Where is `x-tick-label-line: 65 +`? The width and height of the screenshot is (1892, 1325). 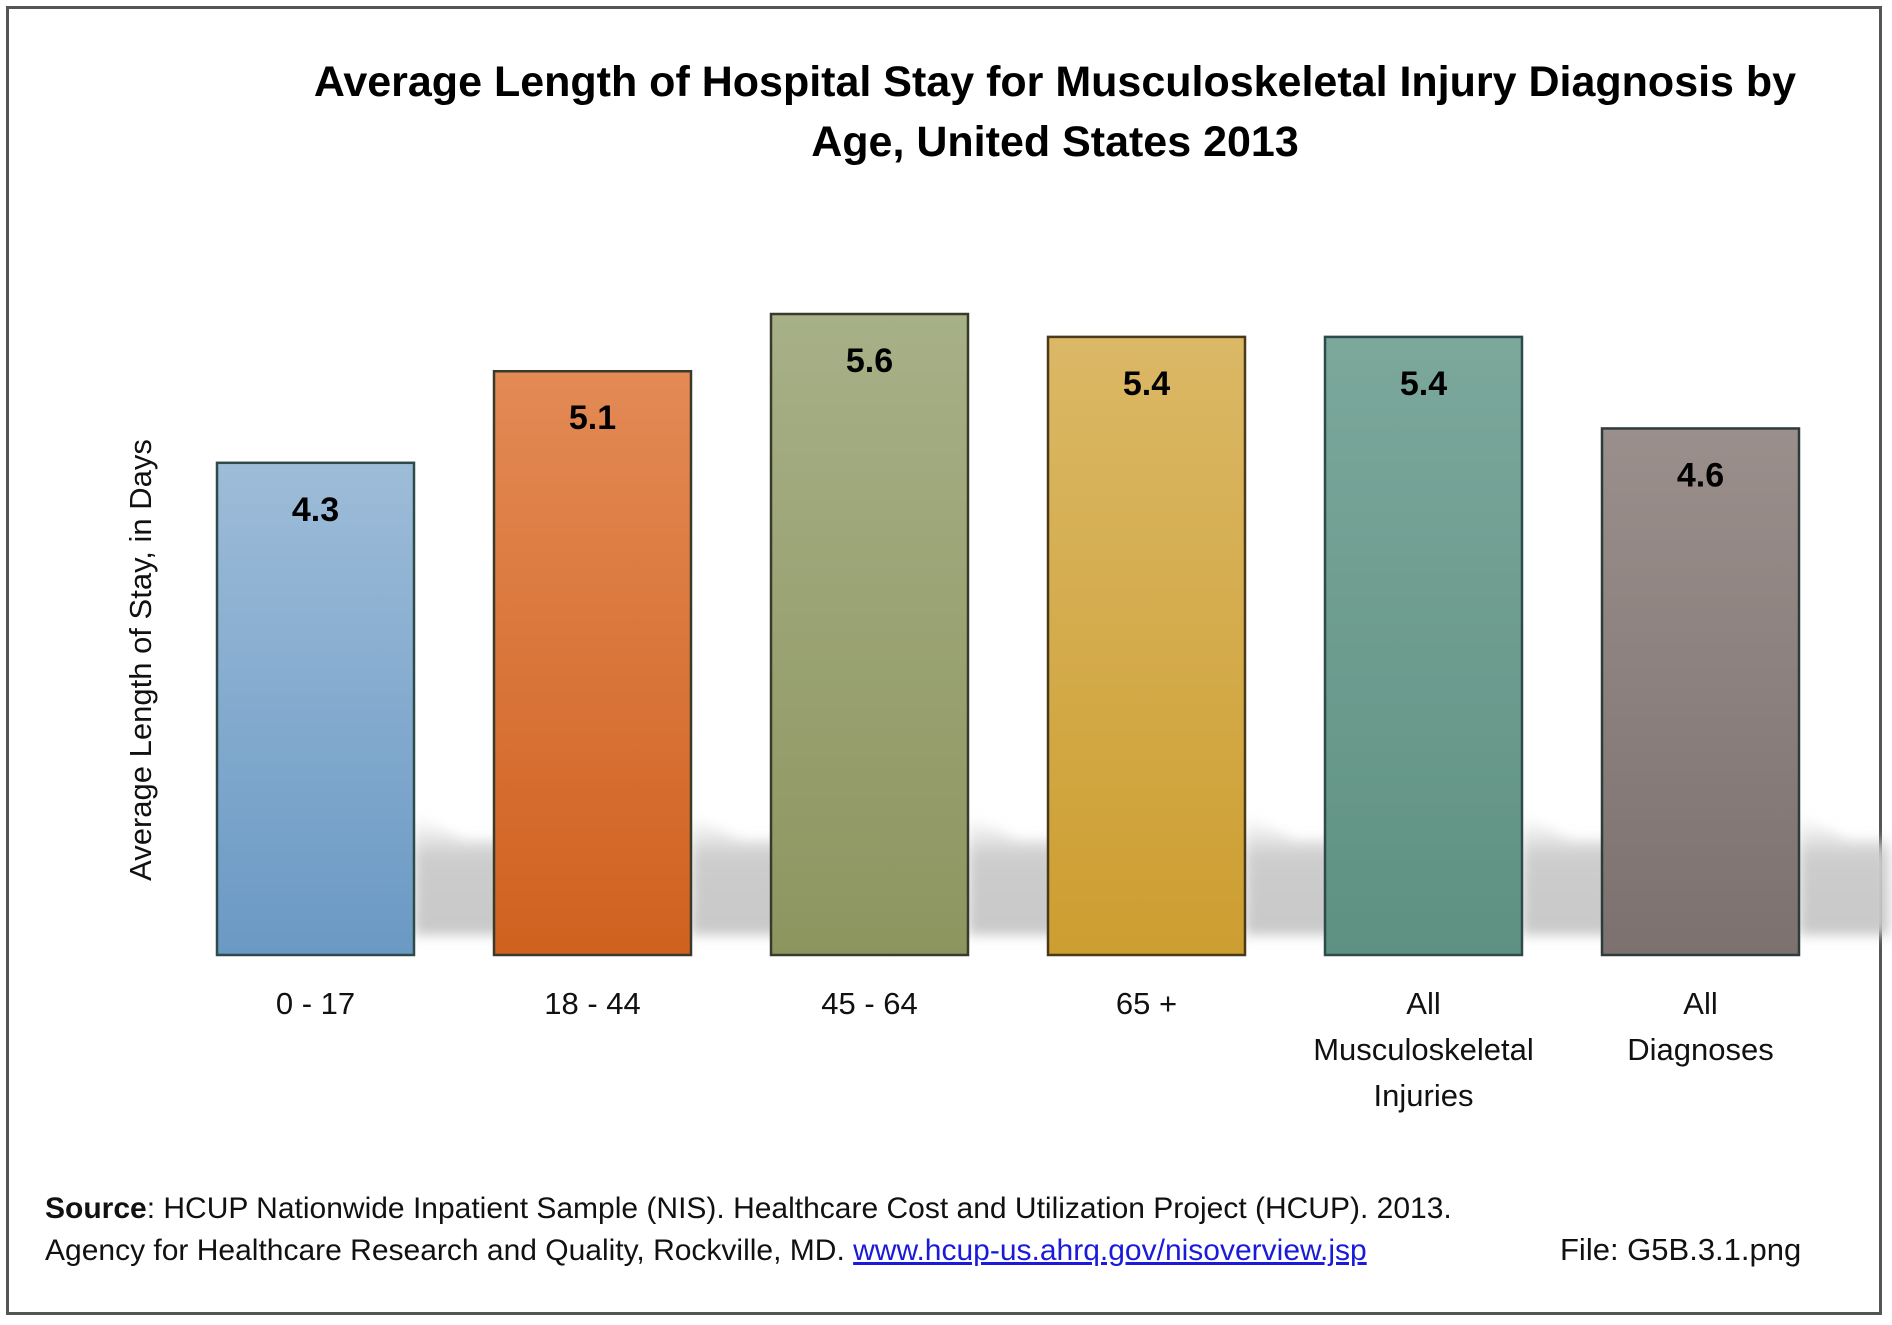
x-tick-label-line: 65 + is located at coordinates (1146, 1003).